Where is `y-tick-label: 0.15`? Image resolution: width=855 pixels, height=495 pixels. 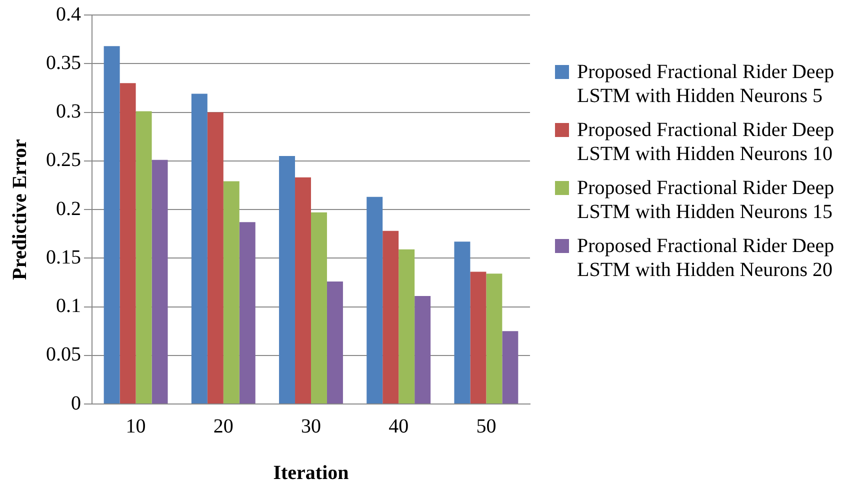 y-tick-label: 0.15 is located at coordinates (63, 257).